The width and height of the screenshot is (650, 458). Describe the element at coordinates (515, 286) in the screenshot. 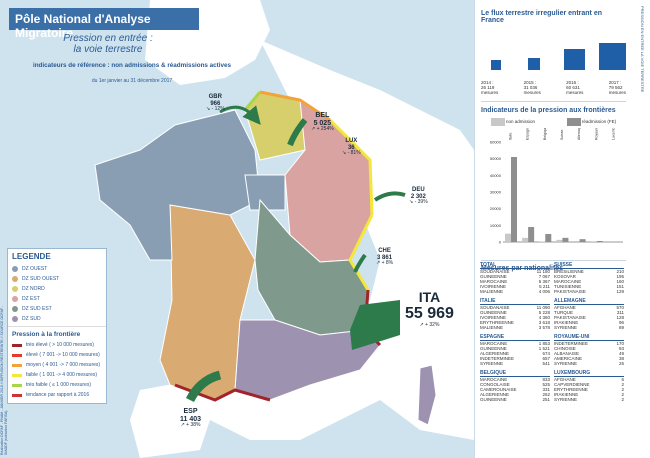

I see `nationality-row: IVOIRIENNE 5 211` at that location.